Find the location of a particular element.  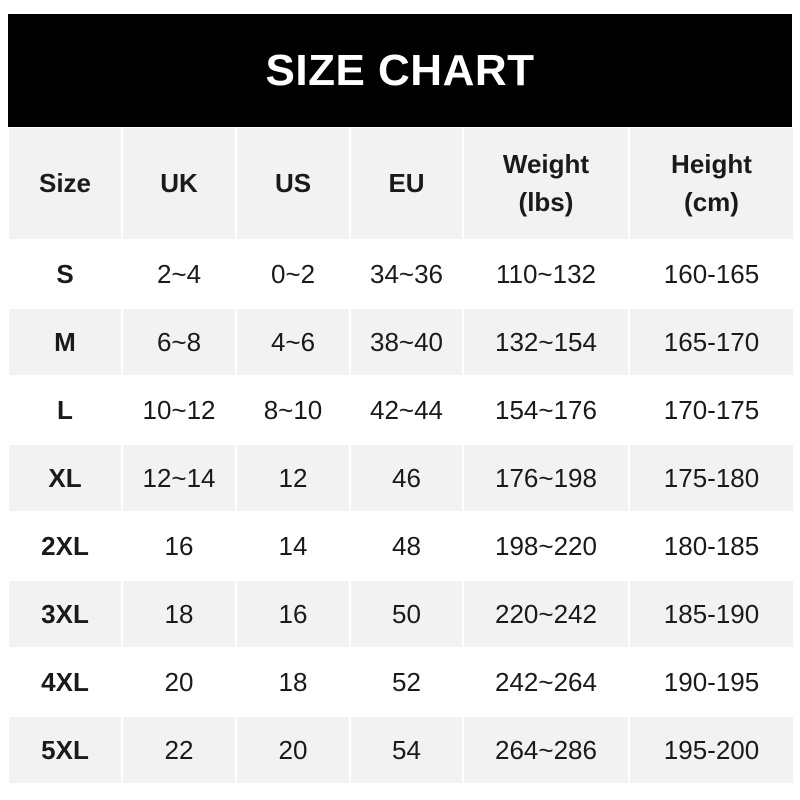

title-bar: SIZE CHART is located at coordinates (400, 70).